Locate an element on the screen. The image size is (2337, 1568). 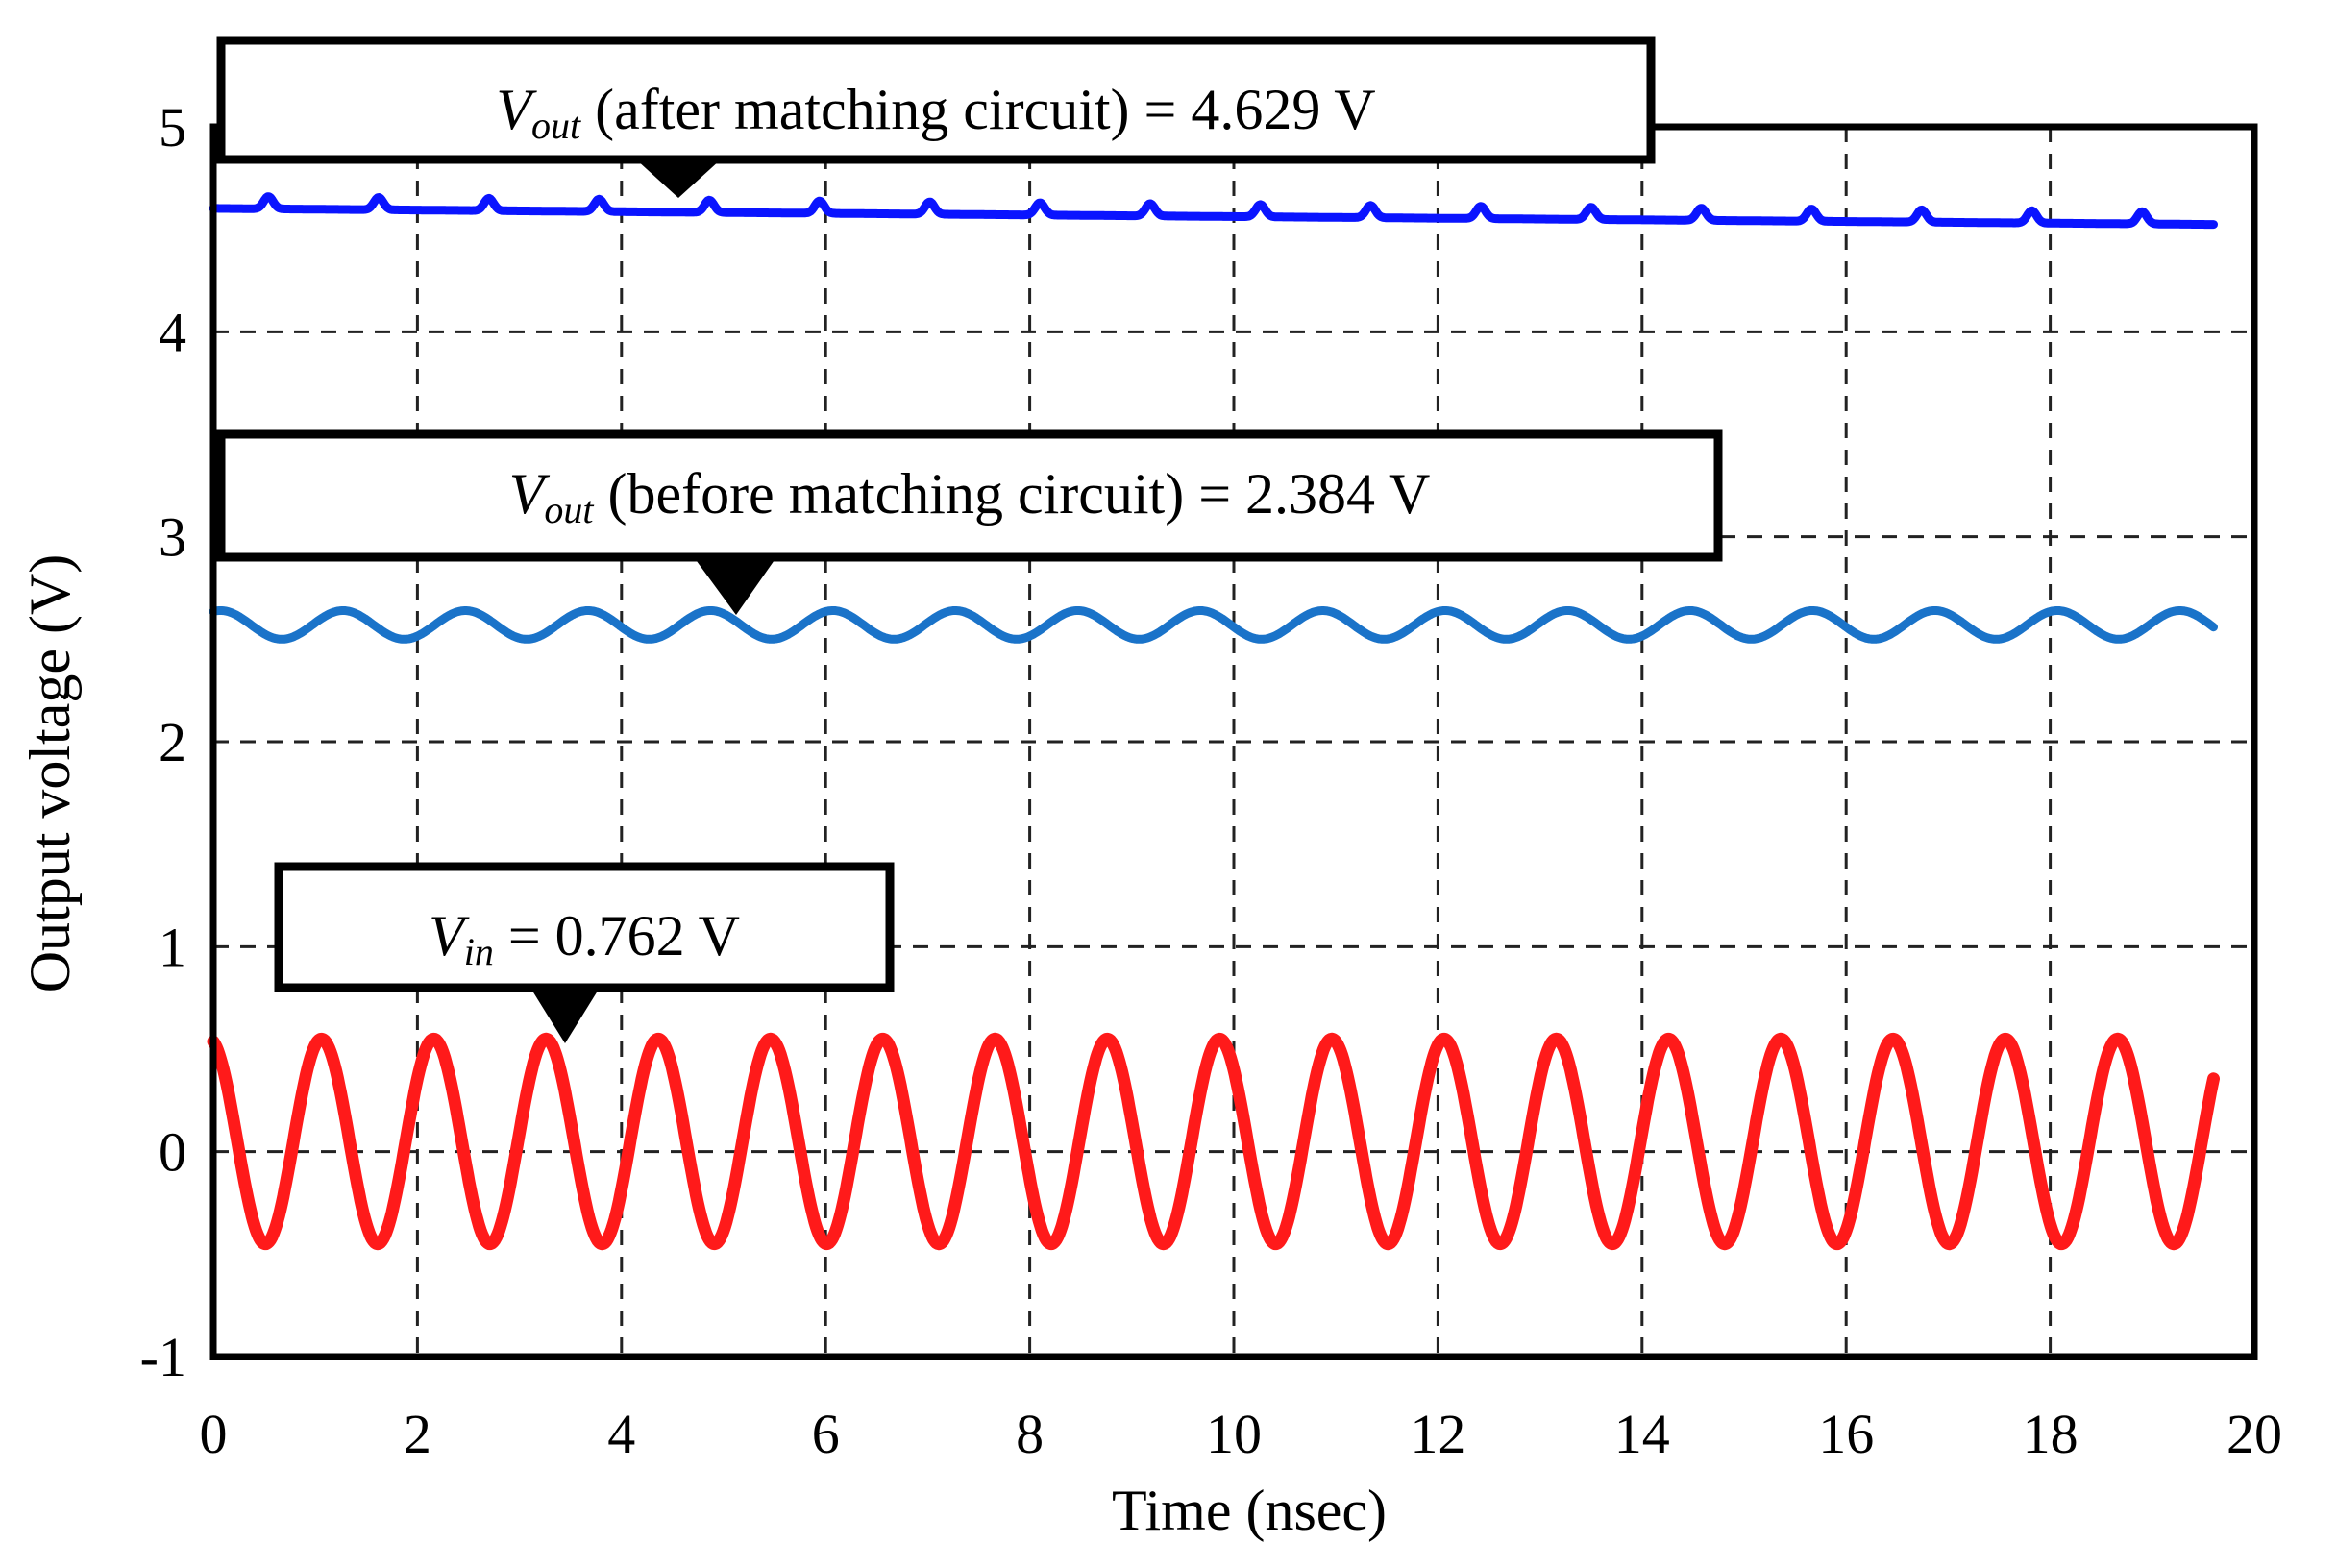
callout-before-pointer is located at coordinates (735, 586).